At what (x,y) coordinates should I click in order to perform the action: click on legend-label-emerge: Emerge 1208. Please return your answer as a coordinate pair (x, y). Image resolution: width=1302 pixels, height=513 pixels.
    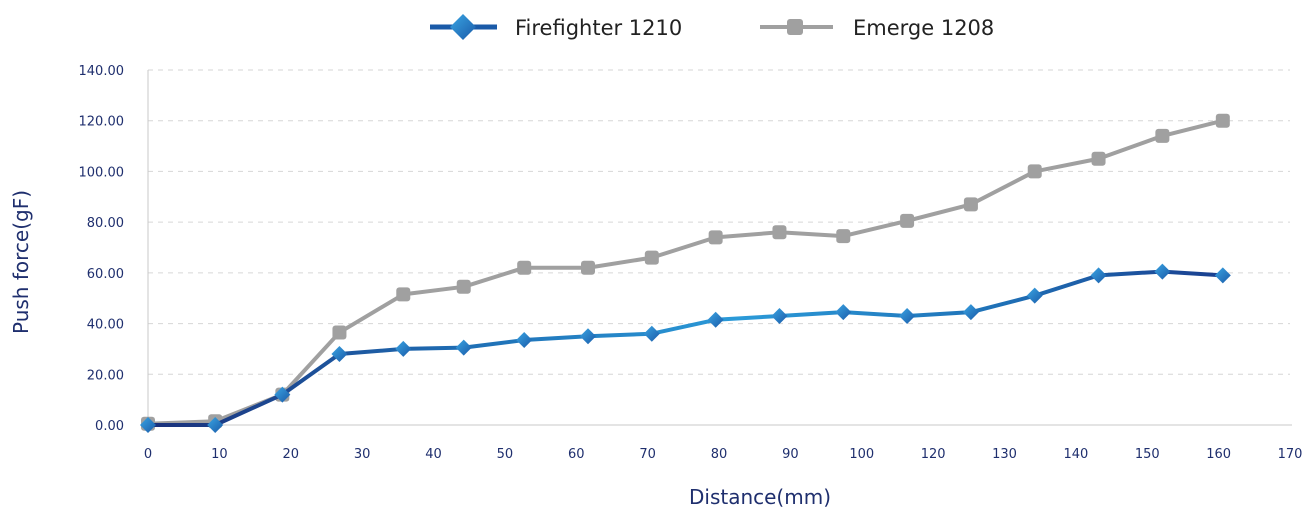
    Looking at the image, I should click on (923, 28).